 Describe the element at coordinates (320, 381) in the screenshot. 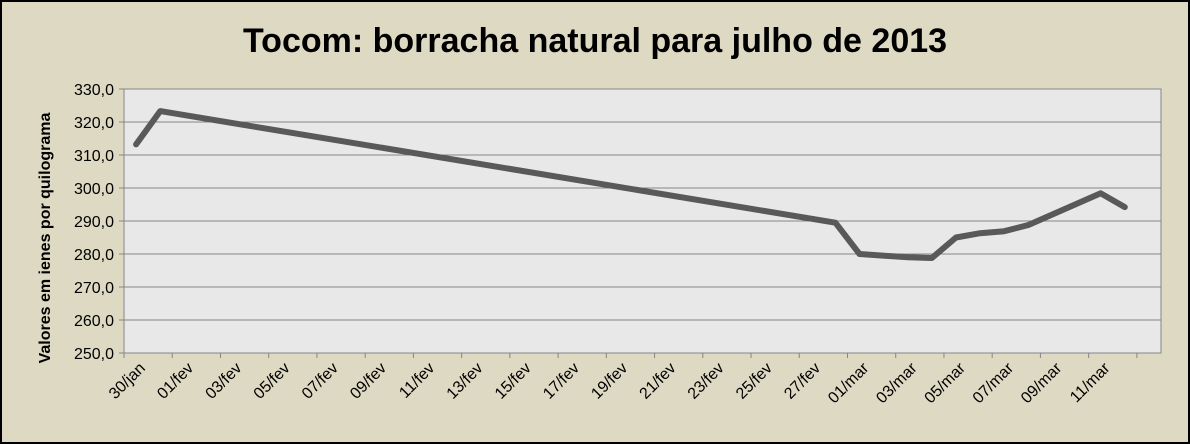

I see `x-tick-label: 07/fev` at that location.